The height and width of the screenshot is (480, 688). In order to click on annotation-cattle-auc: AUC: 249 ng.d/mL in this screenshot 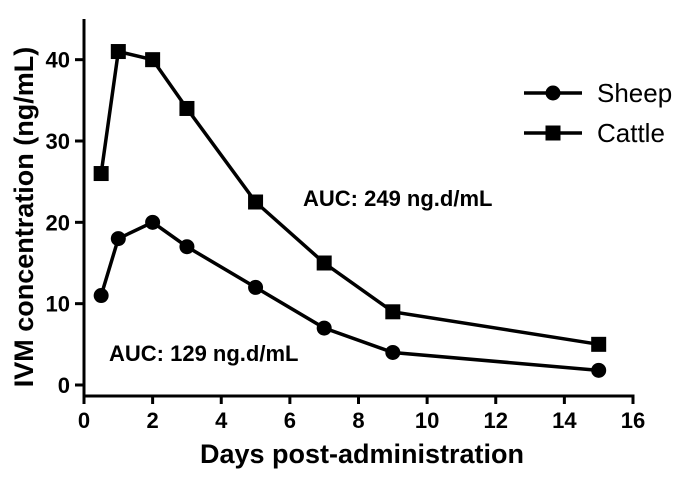, I will do `click(397, 198)`.